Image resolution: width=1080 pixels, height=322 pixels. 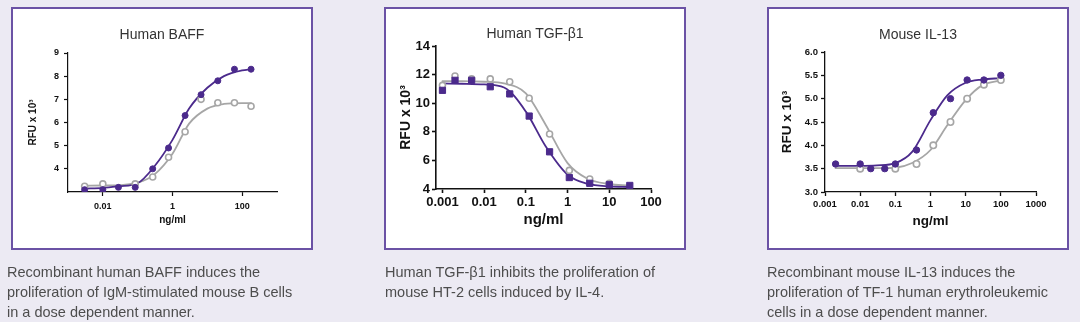 I want to click on y-tick-label: 4.5, so click(x=811, y=121).